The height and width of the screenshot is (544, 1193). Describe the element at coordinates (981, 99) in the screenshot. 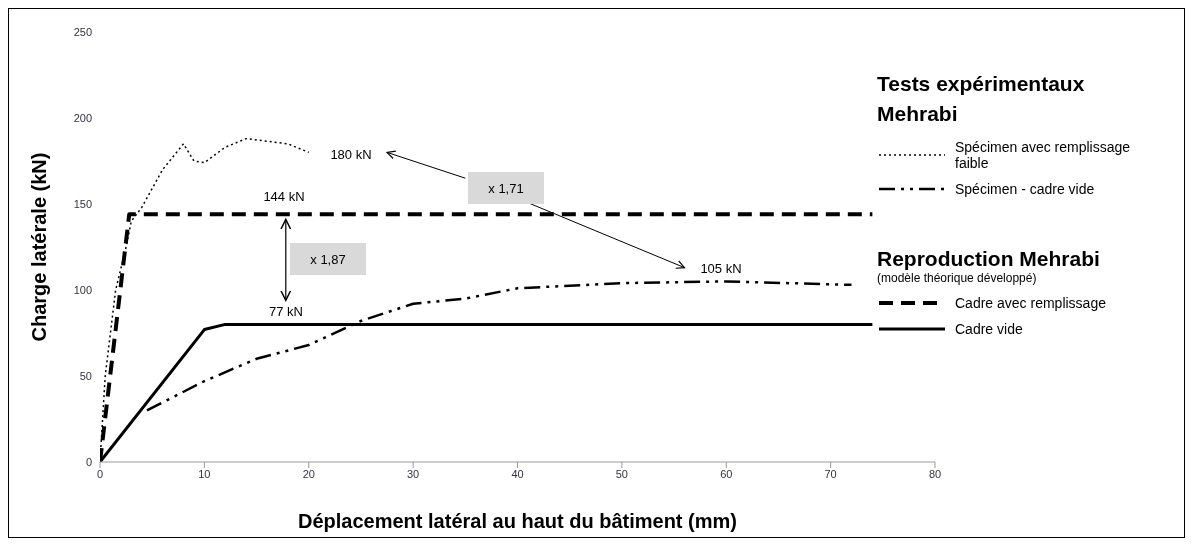

I see `annotation: Tests expérimentaux Mehrabi` at that location.